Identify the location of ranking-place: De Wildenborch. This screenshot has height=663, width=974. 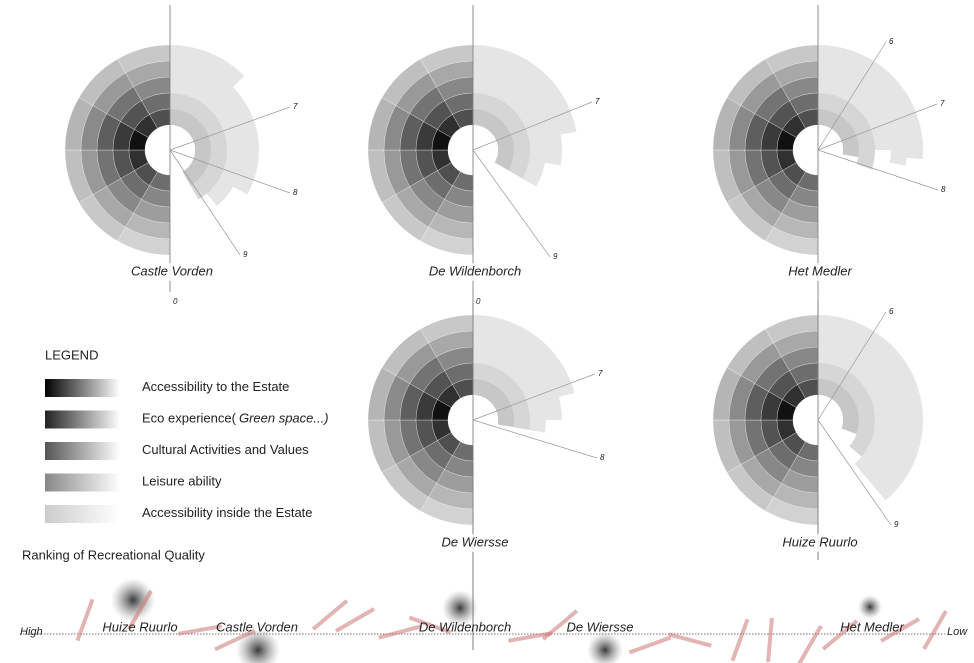
(465, 626).